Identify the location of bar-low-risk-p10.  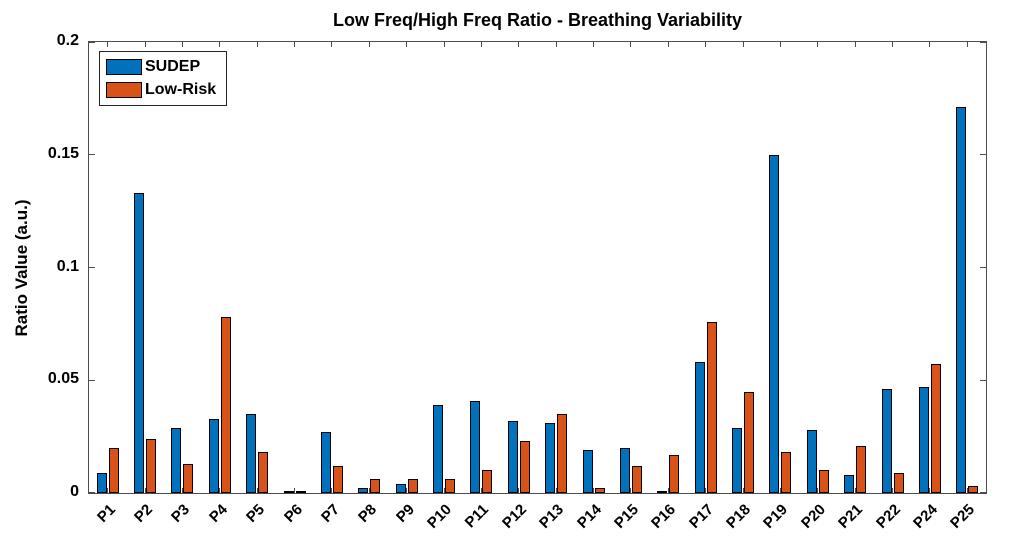
(450, 486).